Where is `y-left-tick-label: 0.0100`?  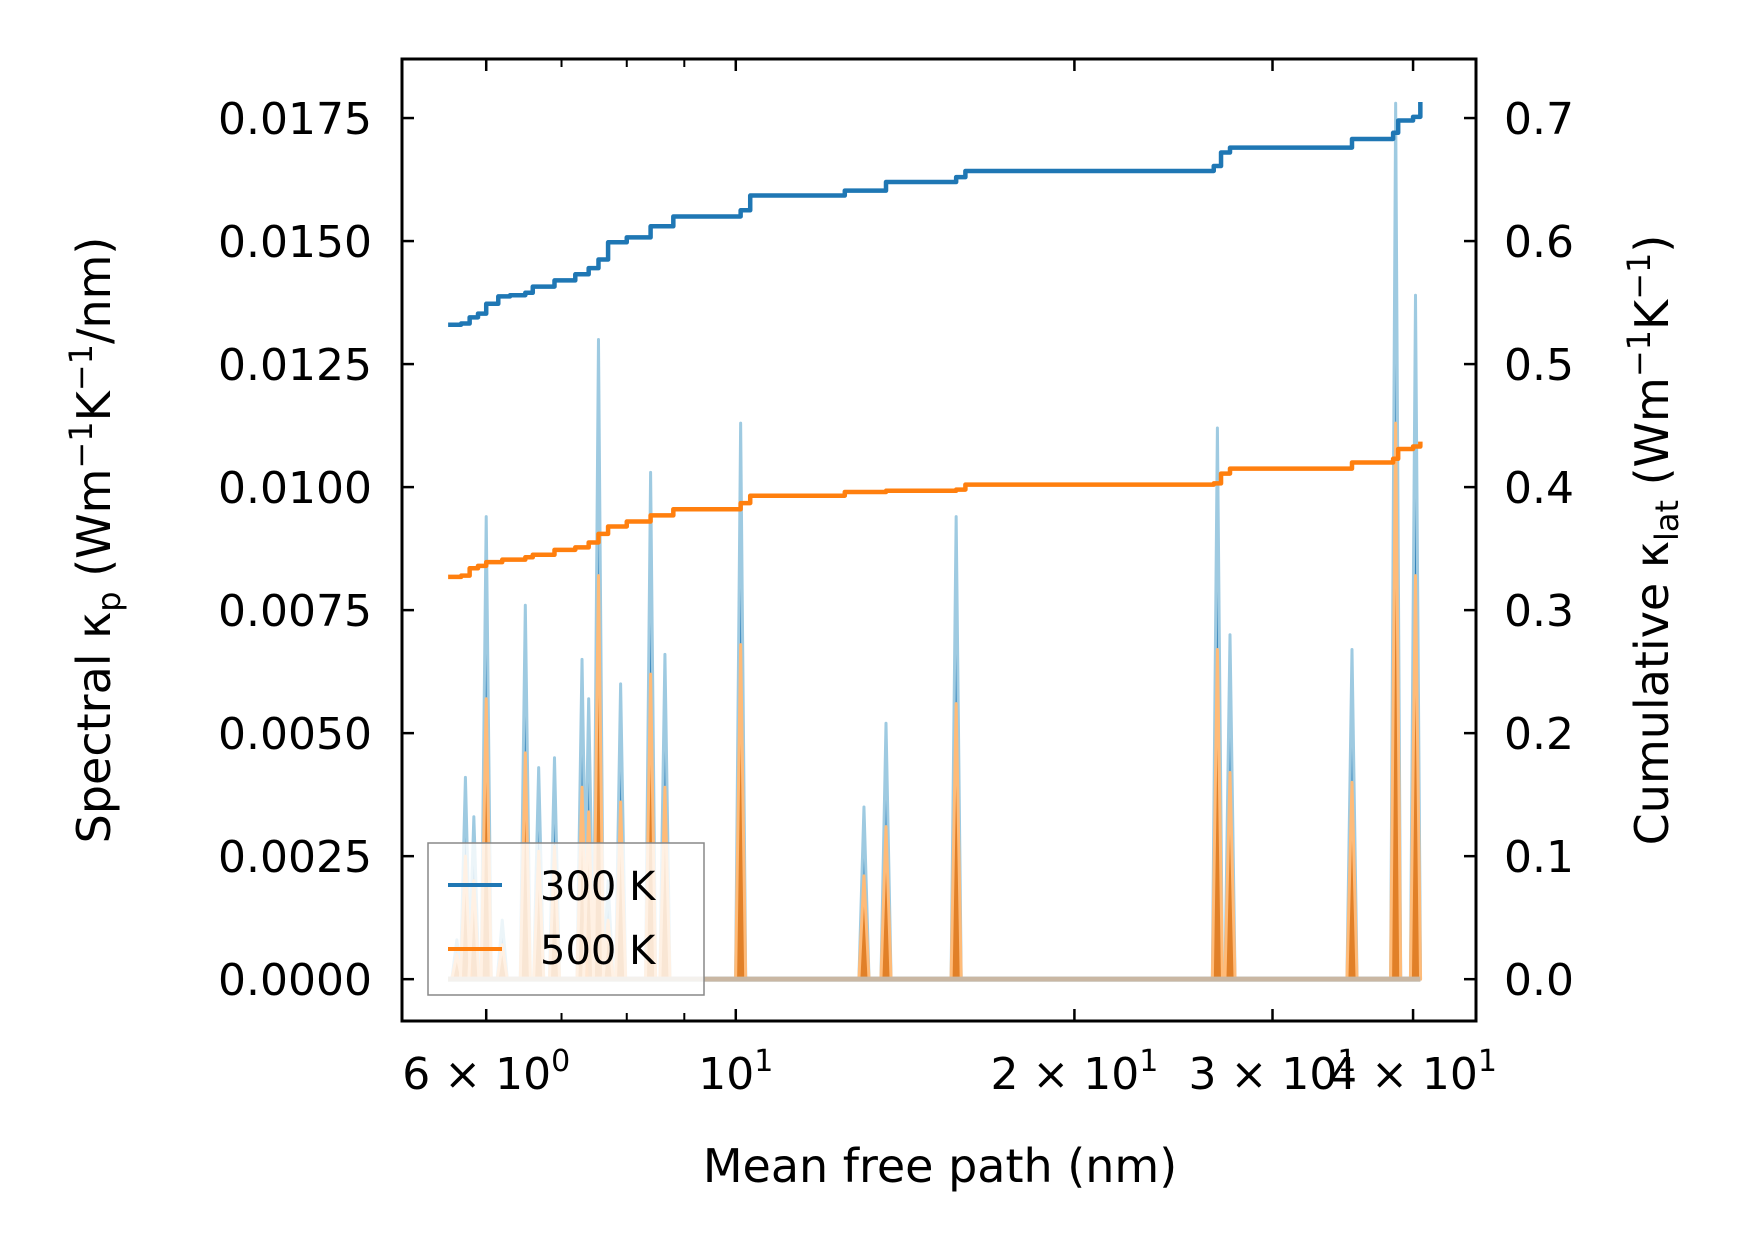
y-left-tick-label: 0.0100 is located at coordinates (295, 488).